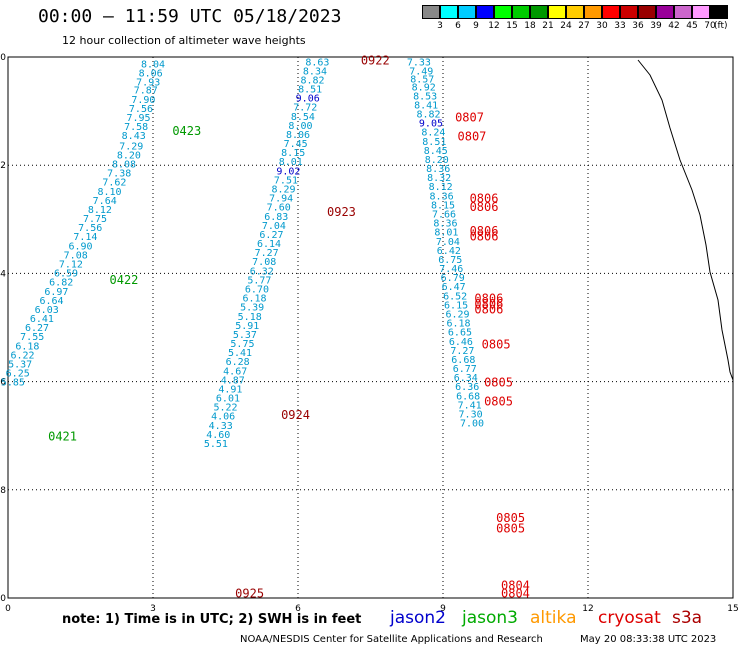 The image size is (740, 650). I want to click on time-label: 0421, so click(62, 437).